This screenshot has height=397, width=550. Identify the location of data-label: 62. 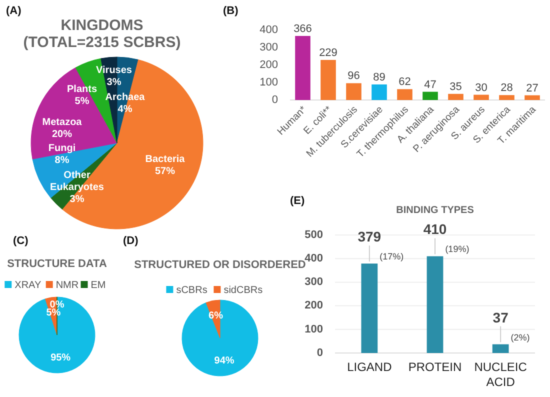
(404, 82).